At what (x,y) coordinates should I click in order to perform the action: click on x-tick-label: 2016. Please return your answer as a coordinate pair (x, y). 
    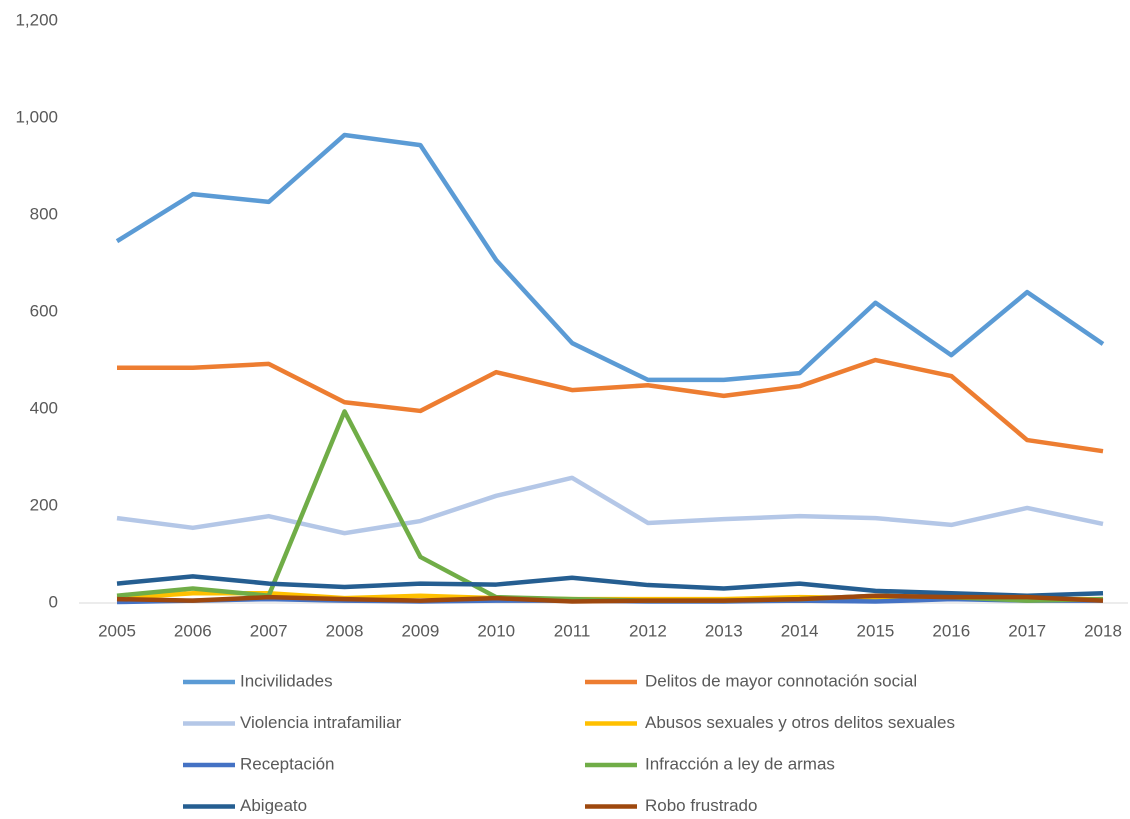
    Looking at the image, I should click on (951, 630).